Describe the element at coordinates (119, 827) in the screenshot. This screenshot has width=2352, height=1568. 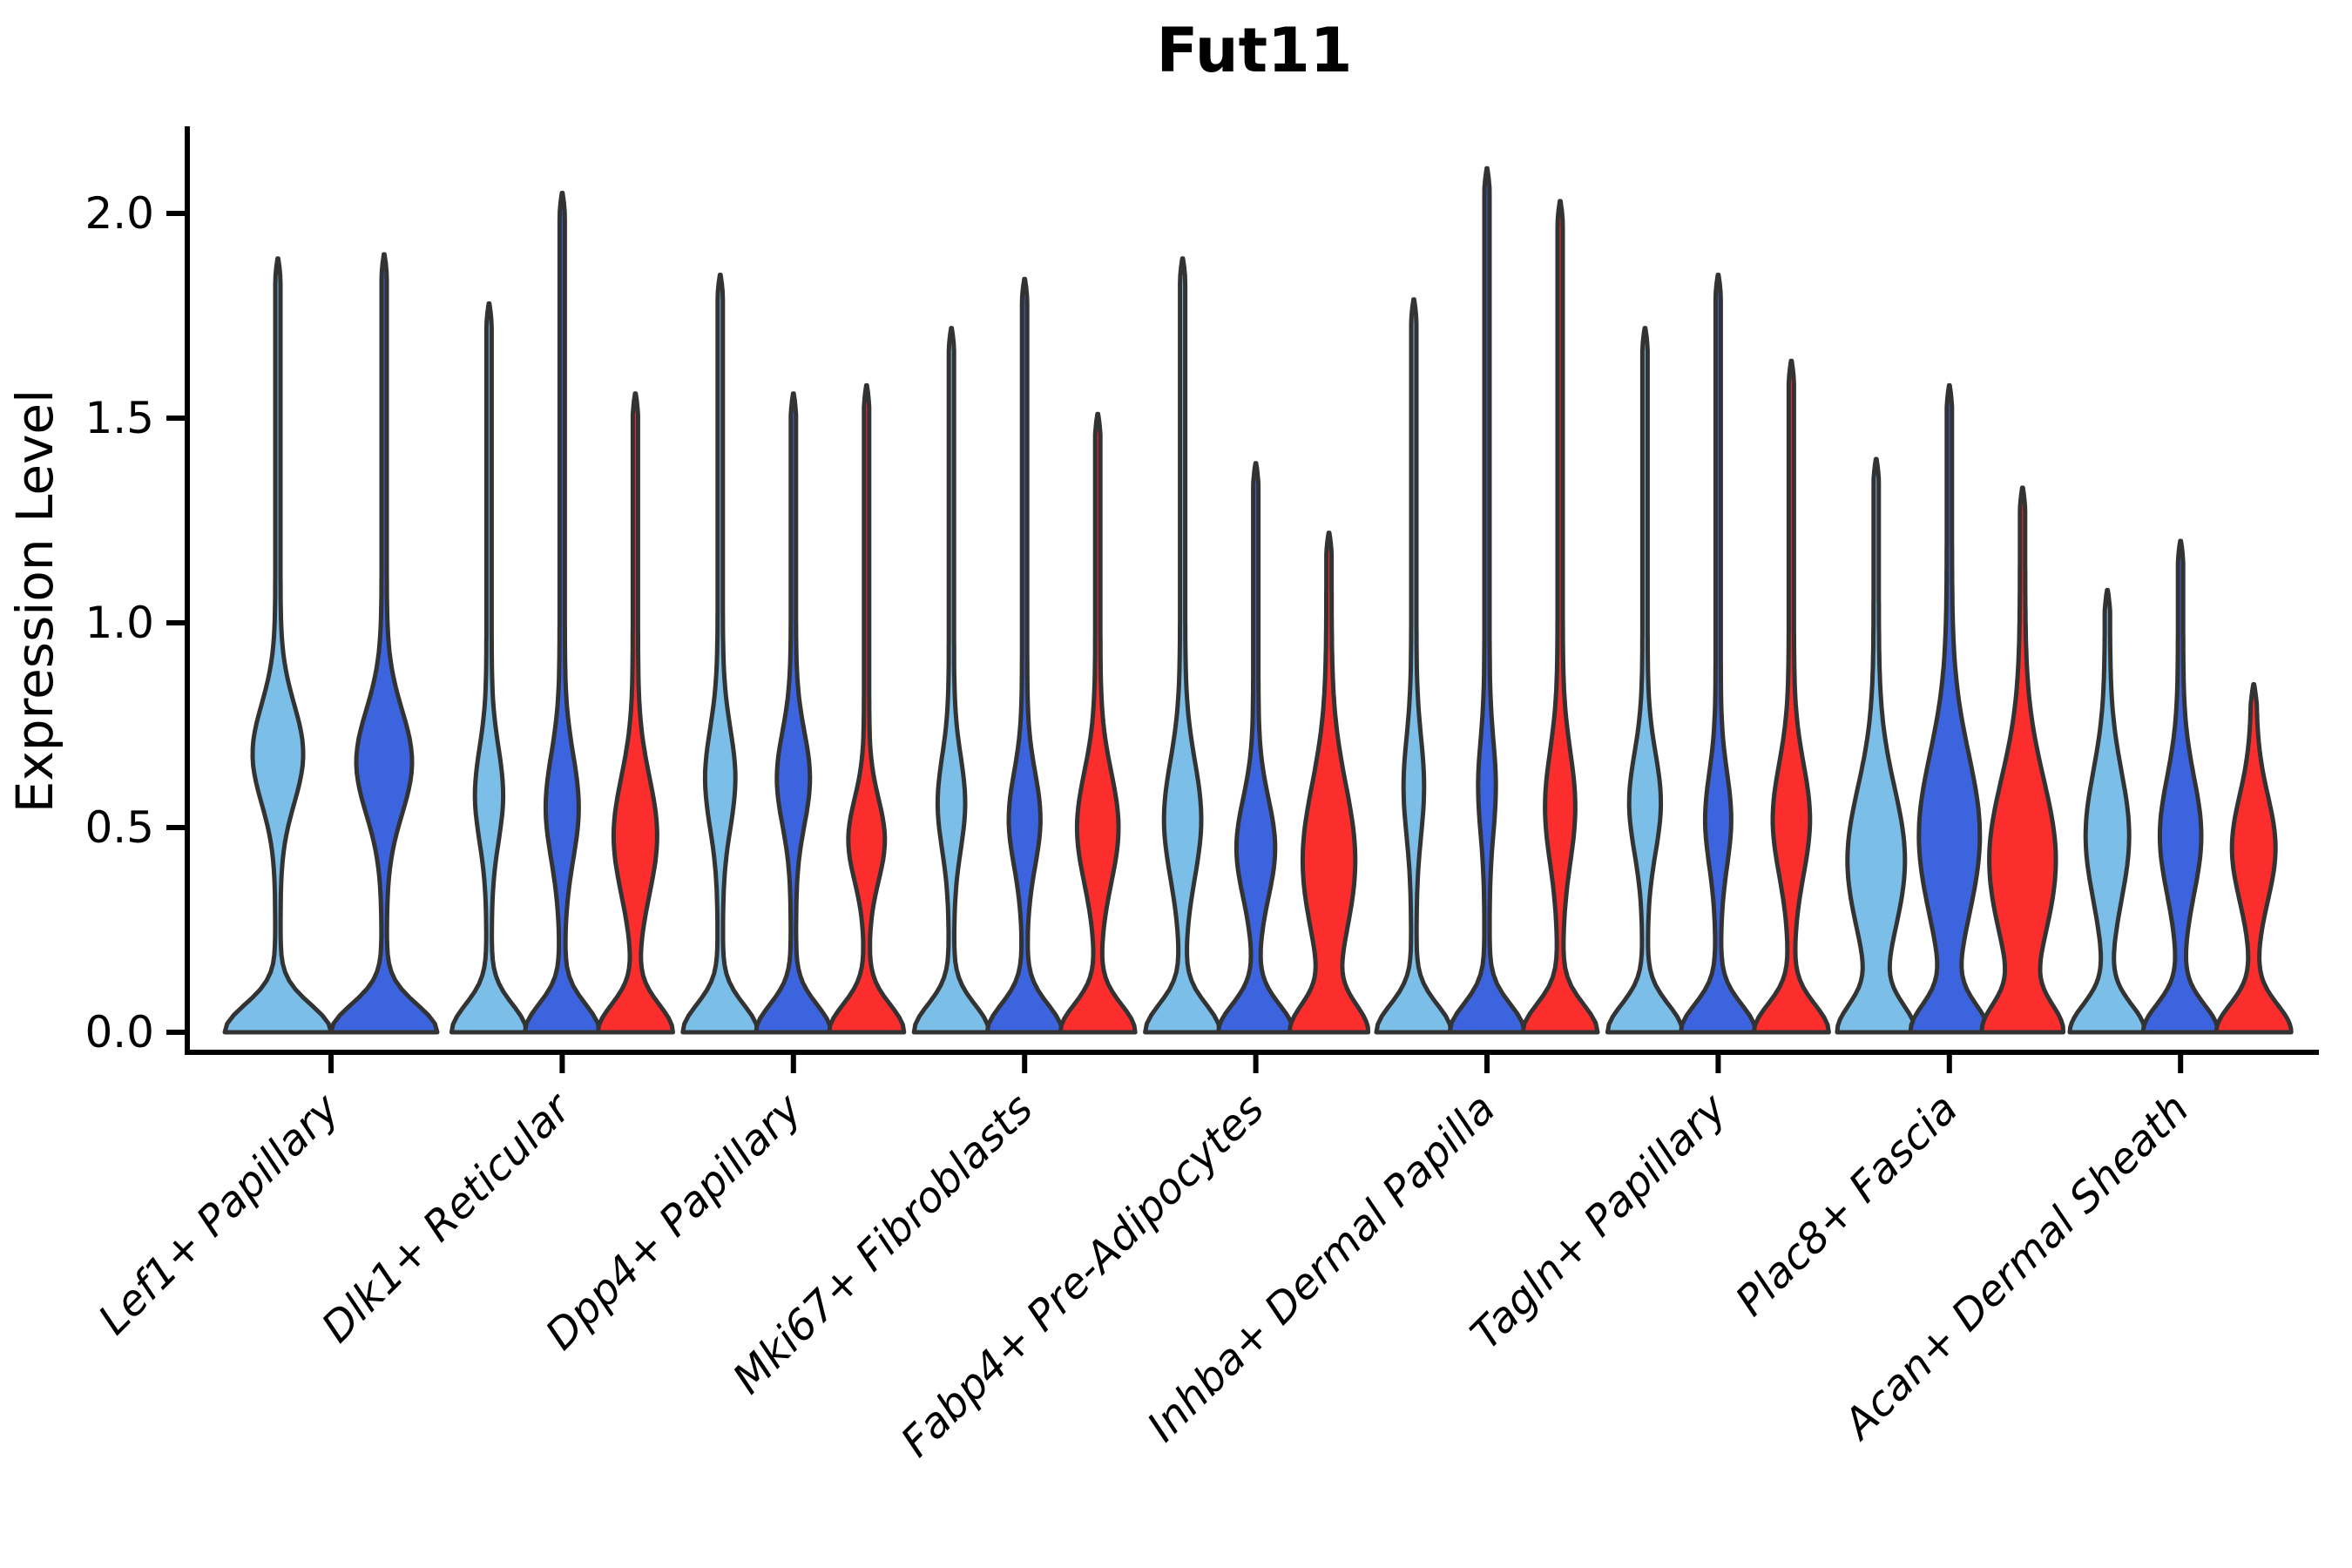
I see `y-tick-label: 0.5` at that location.